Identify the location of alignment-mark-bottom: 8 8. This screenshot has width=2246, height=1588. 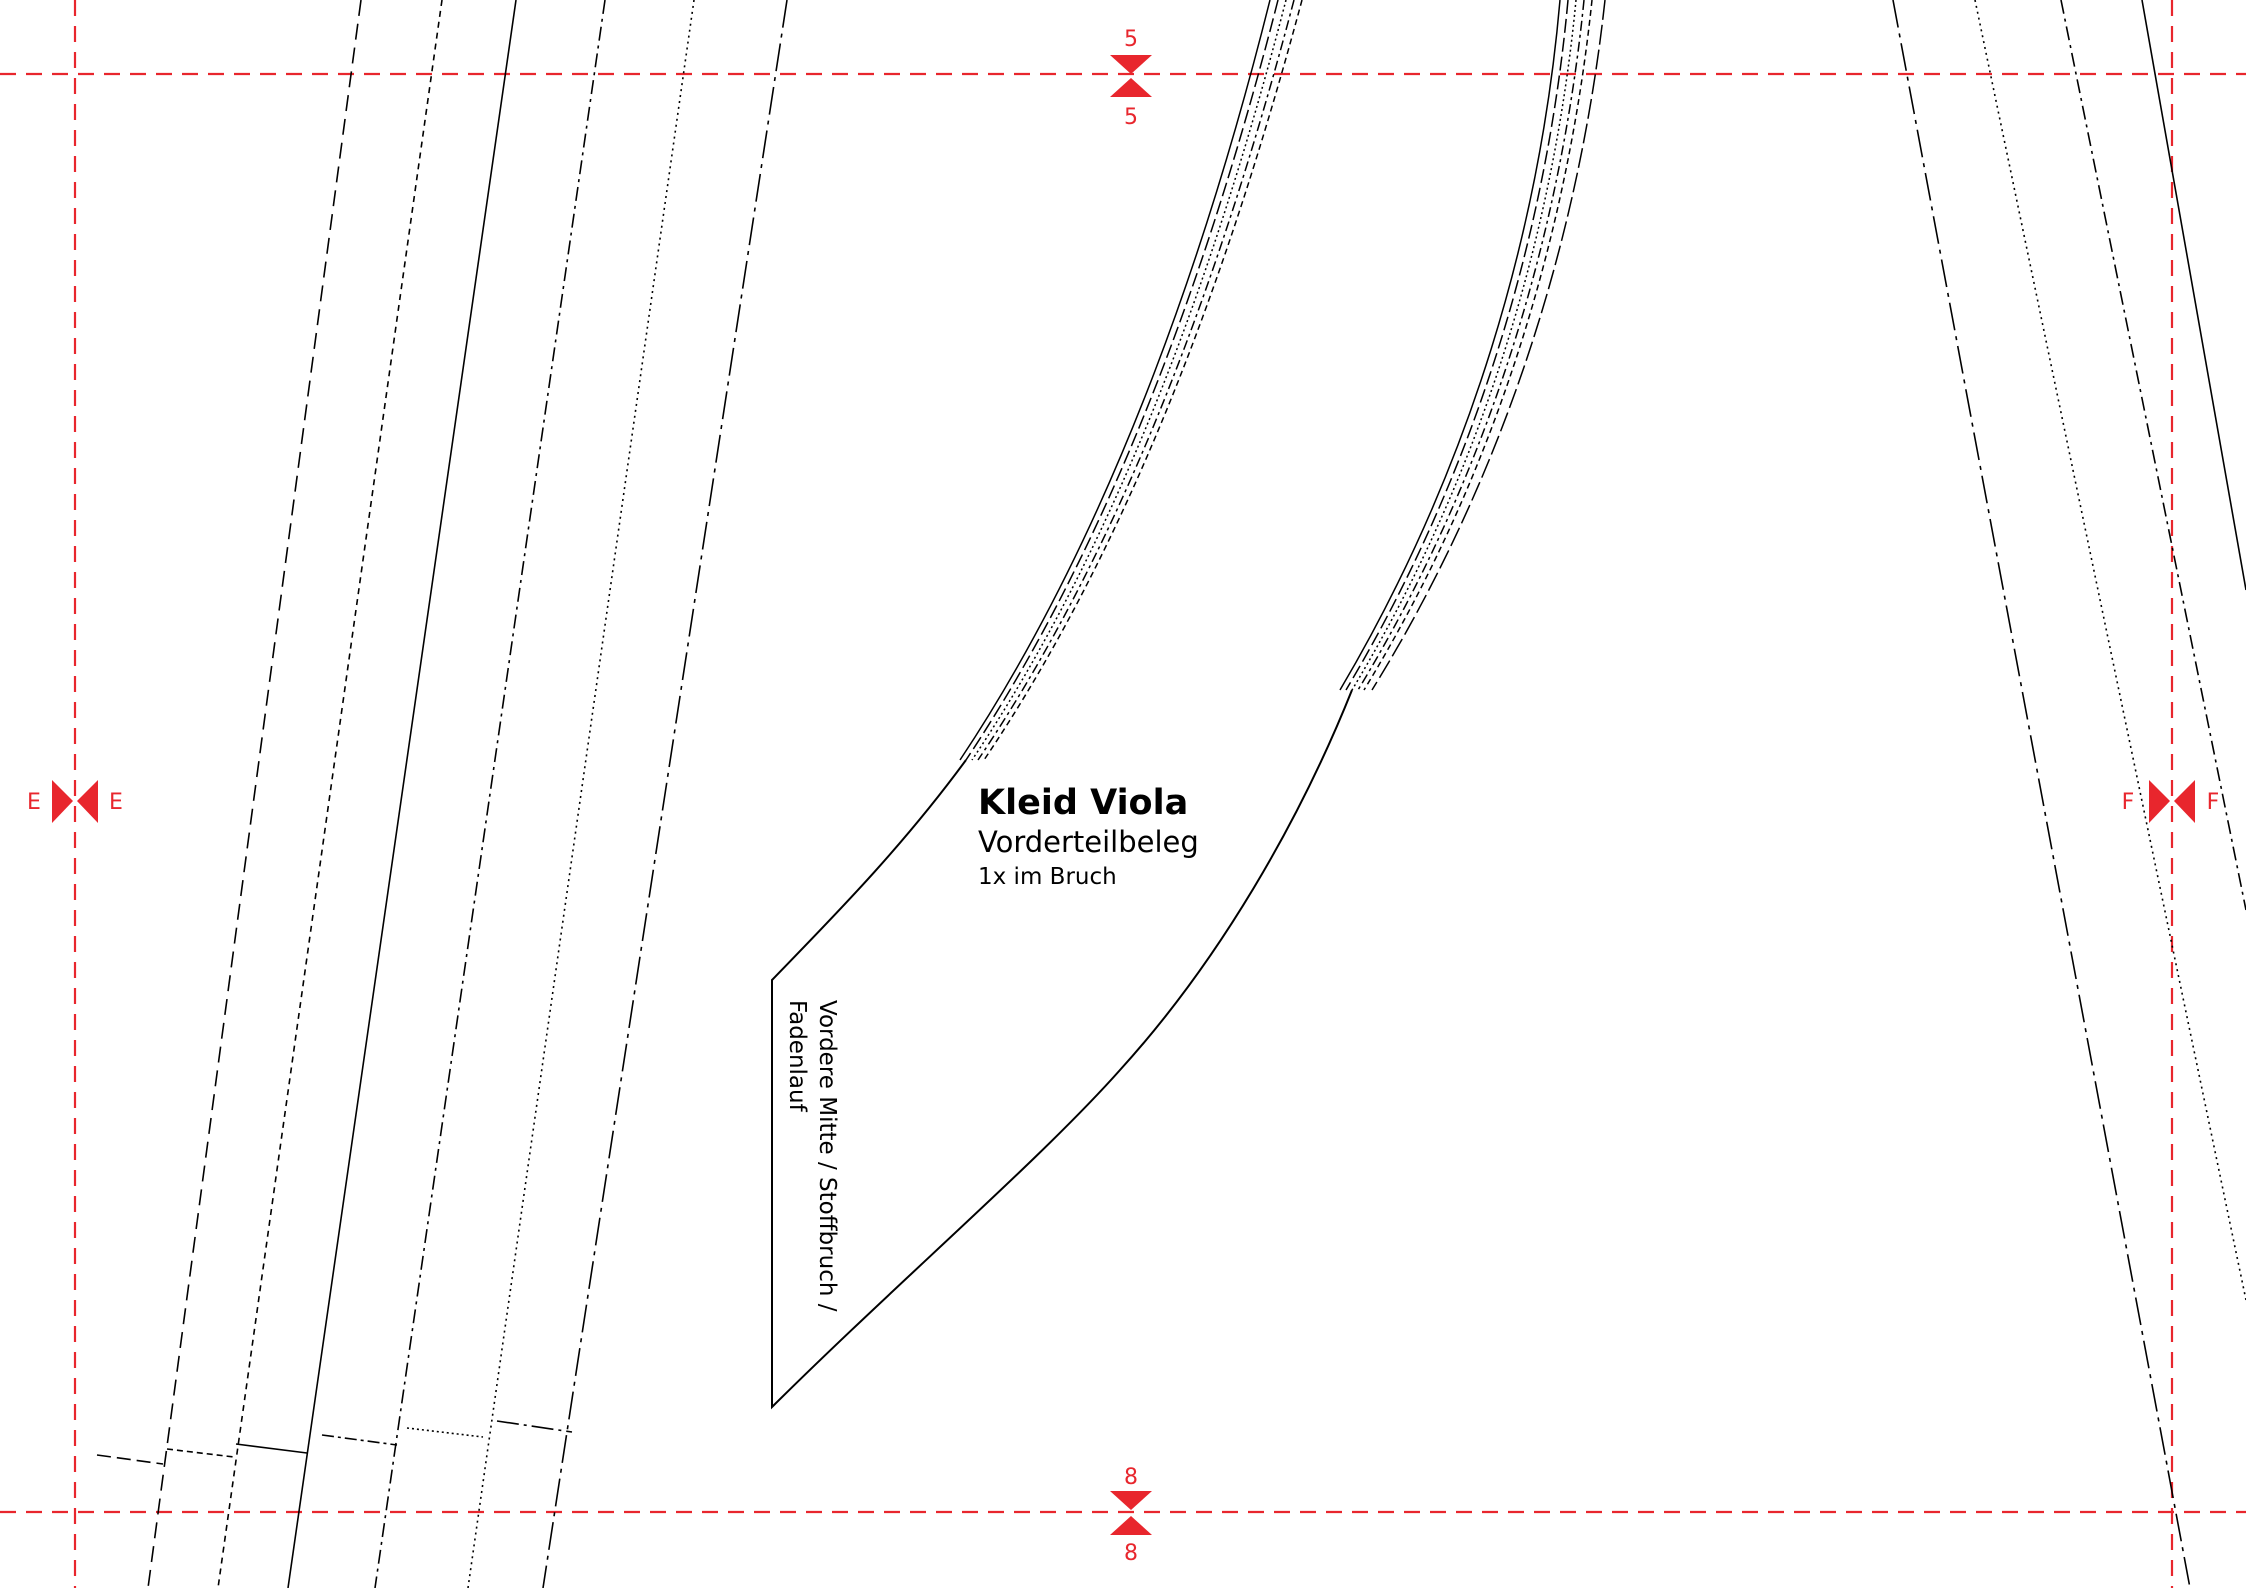
(1131, 1515).